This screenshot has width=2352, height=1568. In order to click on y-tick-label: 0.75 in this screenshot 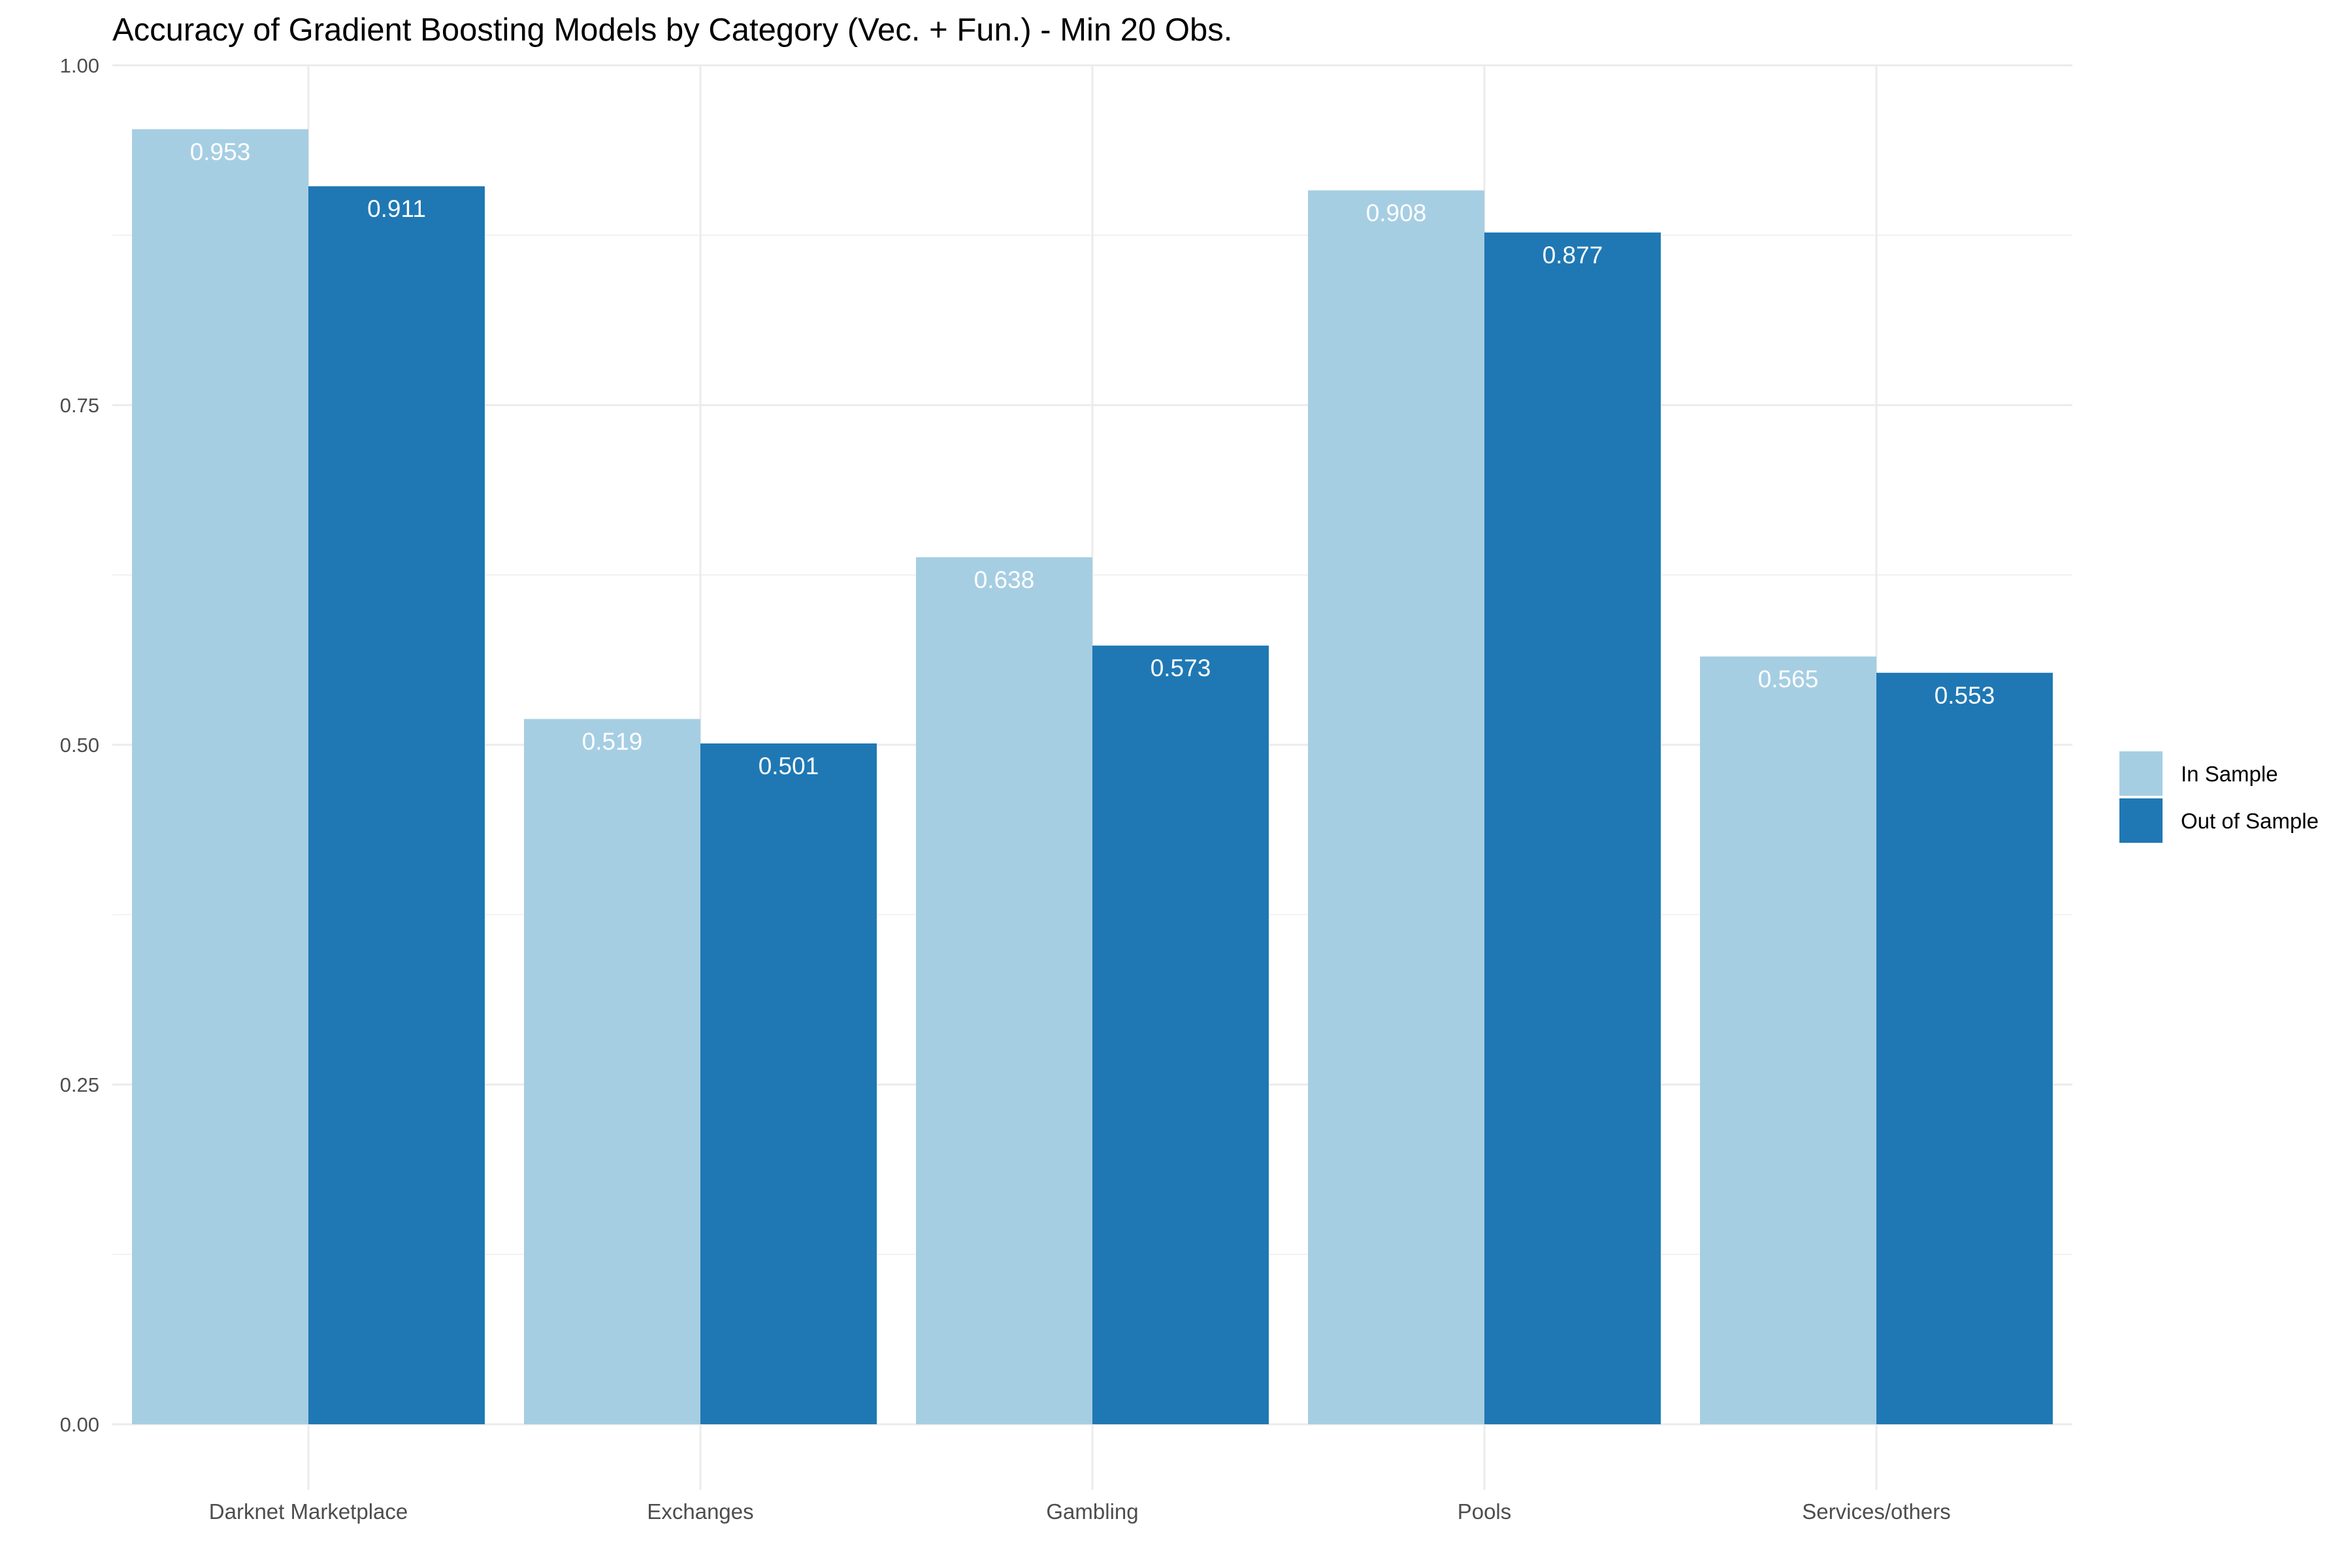, I will do `click(79, 405)`.